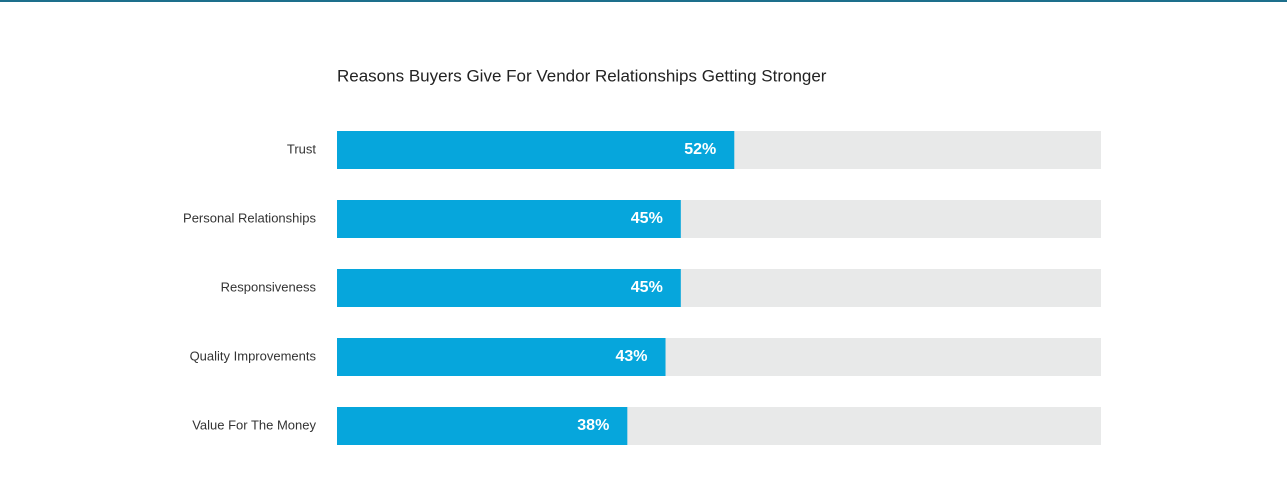 Image resolution: width=1287 pixels, height=498 pixels. What do you see at coordinates (254, 424) in the screenshot?
I see `category-label: Value For The Money` at bounding box center [254, 424].